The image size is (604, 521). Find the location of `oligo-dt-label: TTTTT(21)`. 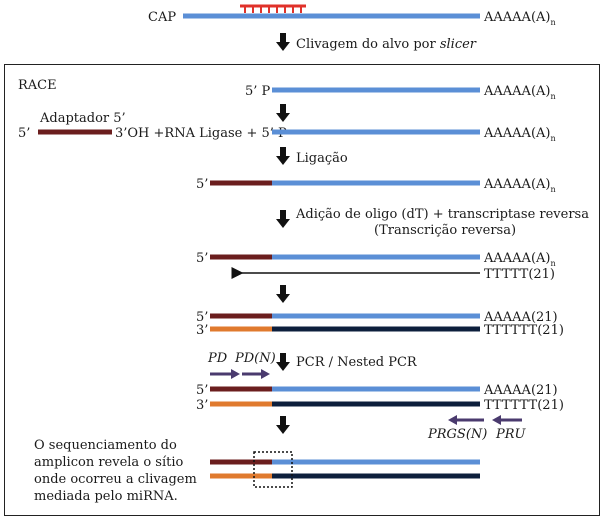

oligo-dt-label: TTTTT(21) is located at coordinates (519, 274).